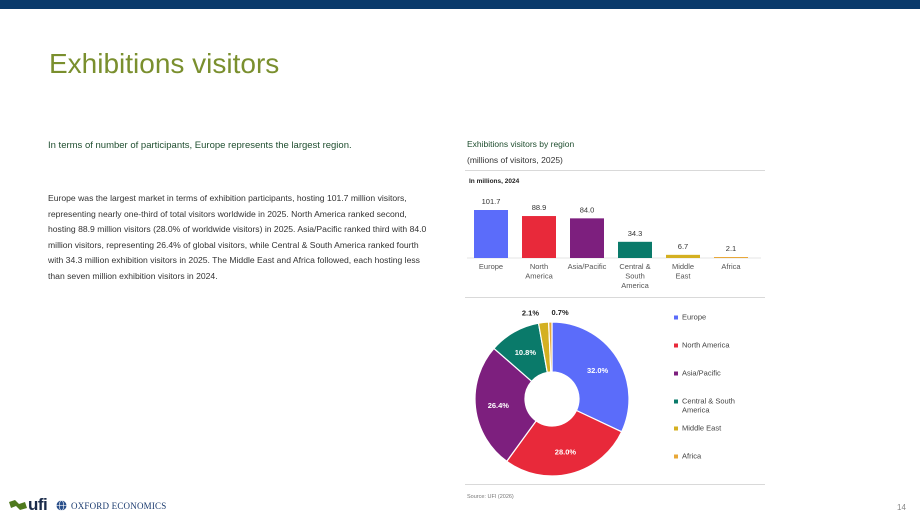 The image size is (920, 518). Describe the element at coordinates (731, 248) in the screenshot. I see `bar-value-label-africa: 2.1` at that location.